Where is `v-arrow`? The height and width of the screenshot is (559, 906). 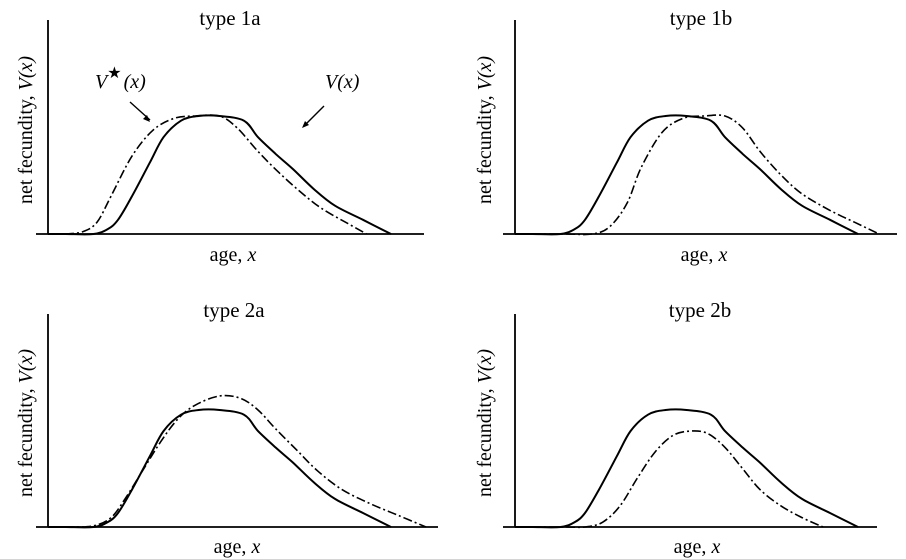 v-arrow is located at coordinates (314, 116).